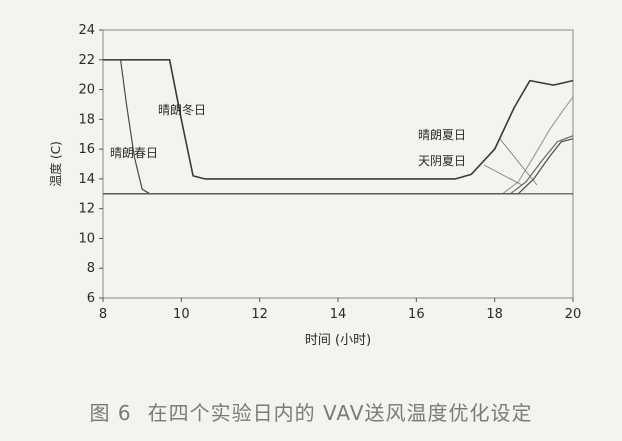  I want to click on y-tick-label: 20, so click(86, 90).